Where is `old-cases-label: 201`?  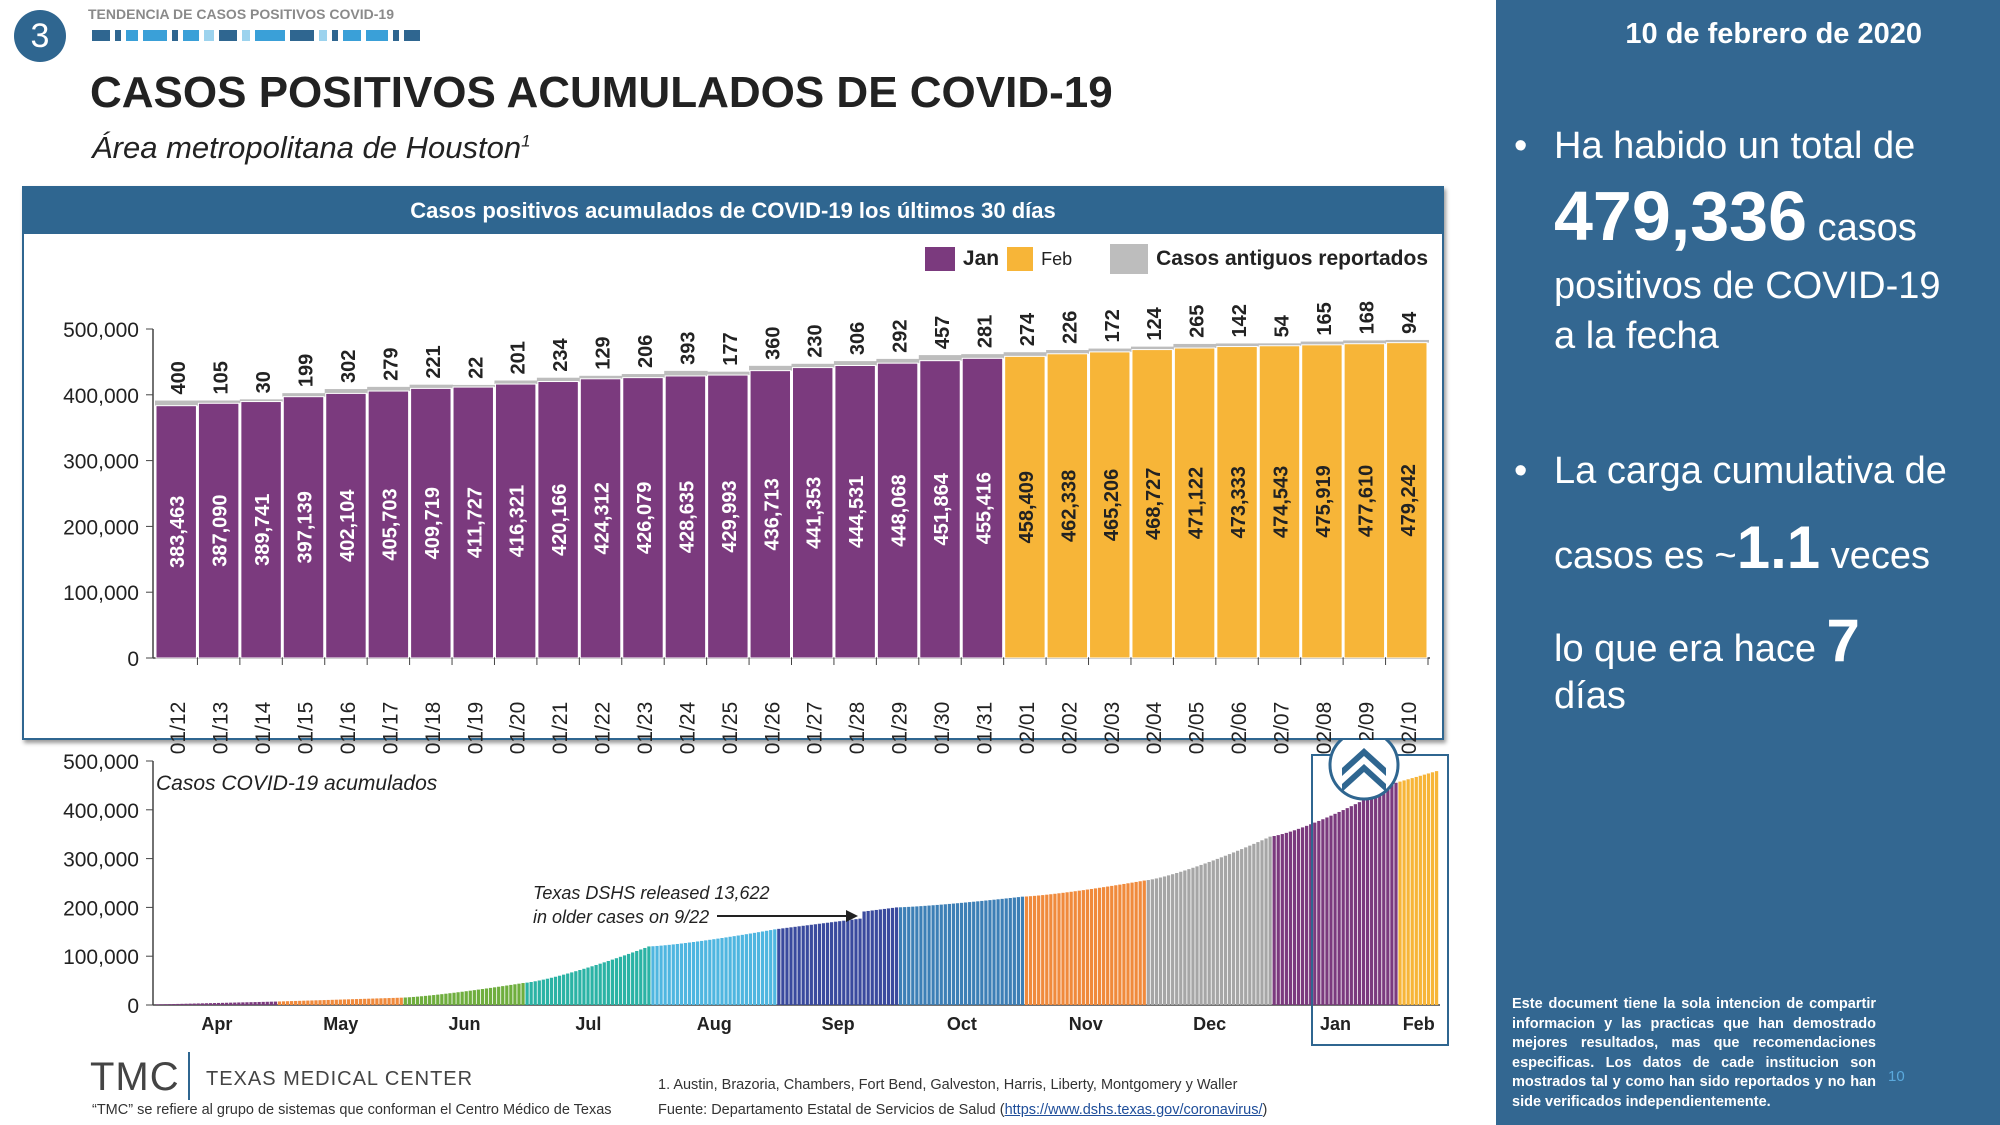
old-cases-label: 201 is located at coordinates (519, 357).